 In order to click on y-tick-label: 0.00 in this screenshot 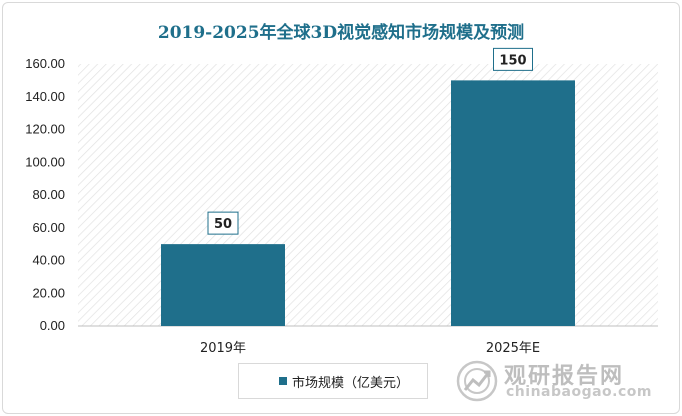, I will do `click(52, 325)`.